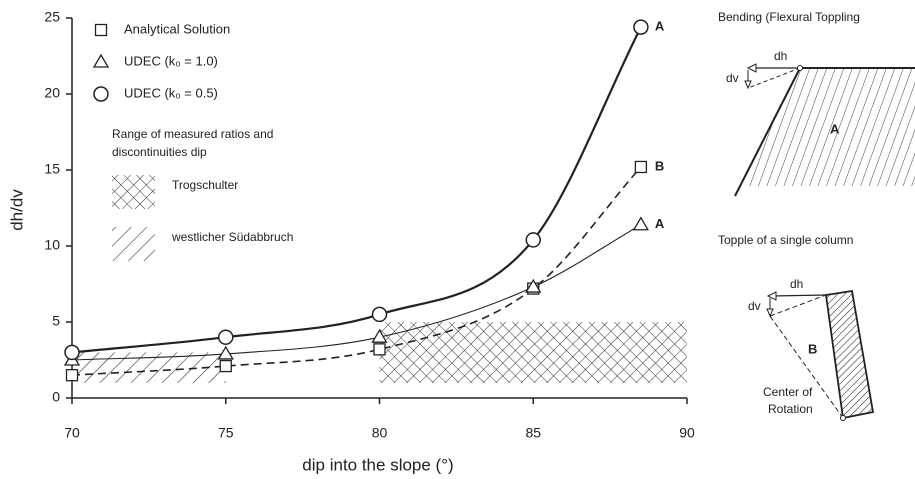  What do you see at coordinates (226, 433) in the screenshot?
I see `x-tick-label: 75` at bounding box center [226, 433].